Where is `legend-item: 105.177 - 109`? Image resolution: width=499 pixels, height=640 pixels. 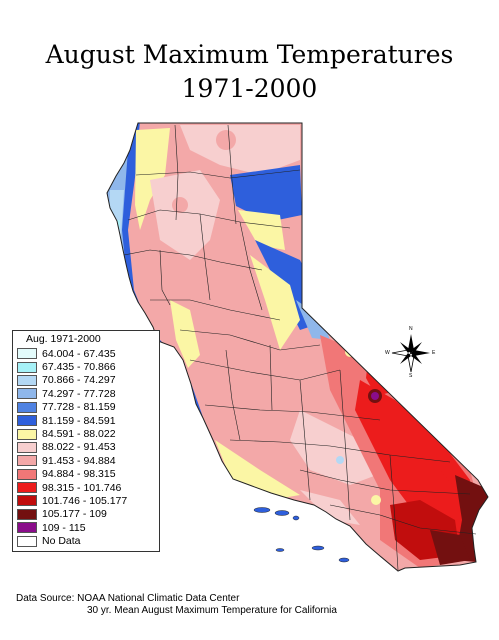 legend-item: 105.177 - 109 is located at coordinates (86, 514).